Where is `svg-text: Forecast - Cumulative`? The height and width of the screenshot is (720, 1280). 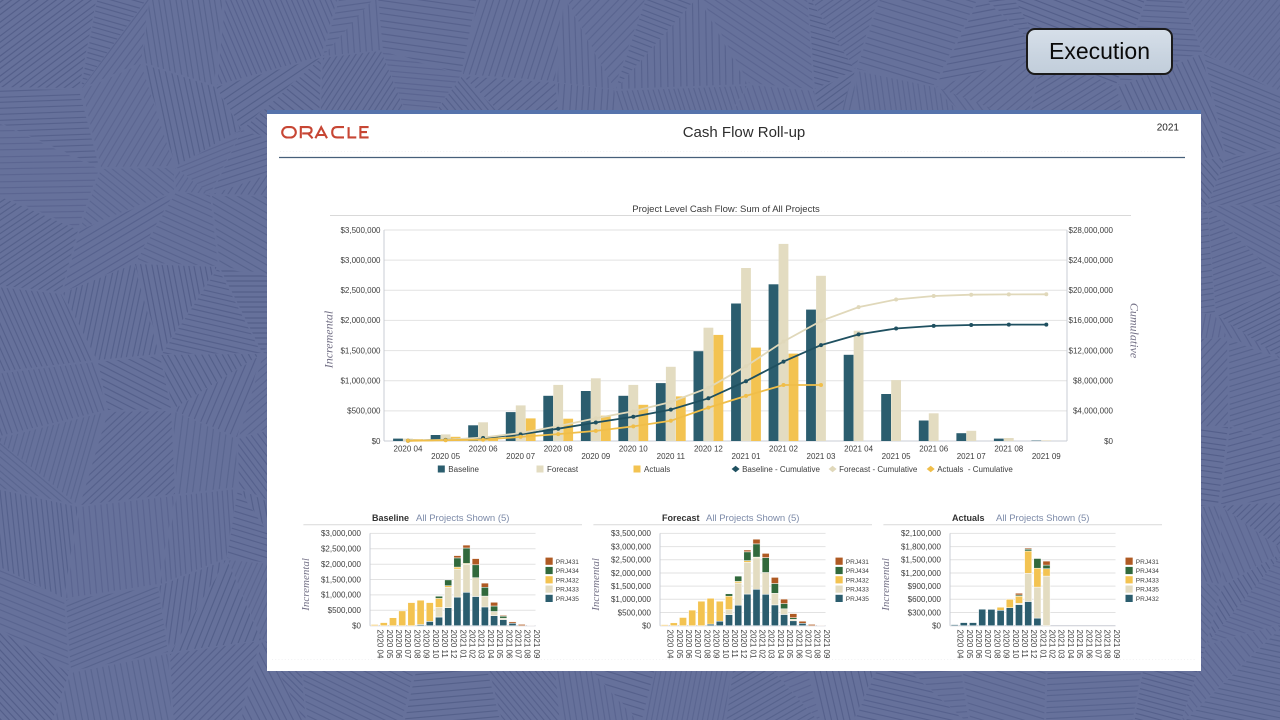 svg-text: Forecast - Cumulative is located at coordinates (878, 469).